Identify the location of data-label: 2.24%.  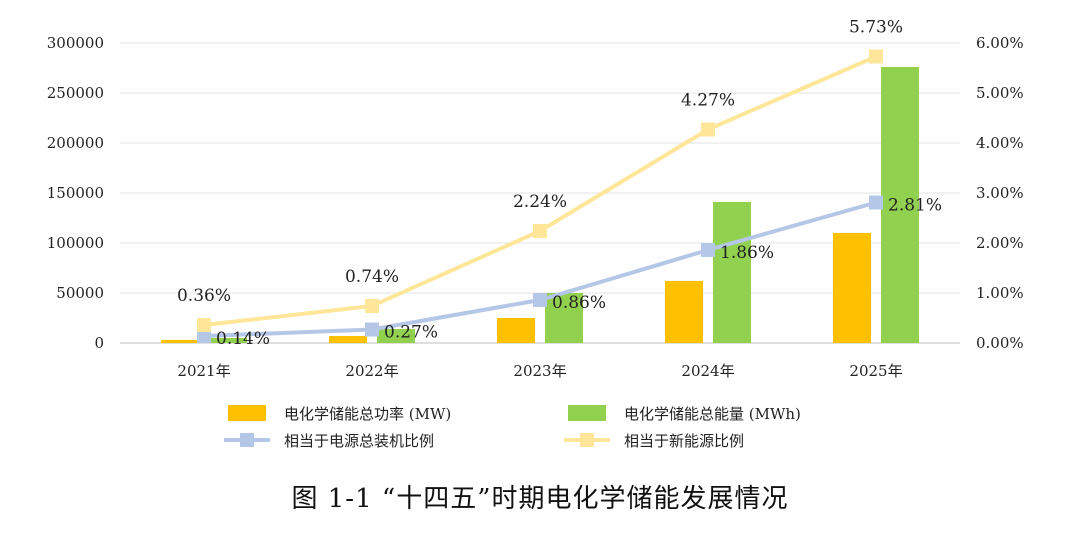
(540, 202).